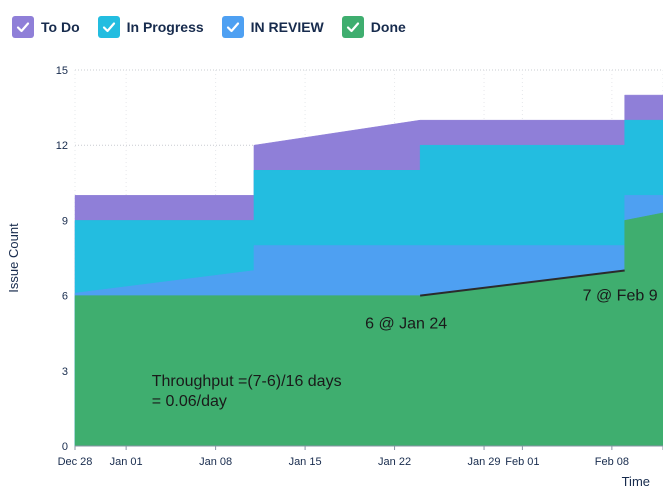  I want to click on legend-label: IN REVIEW, so click(287, 27).